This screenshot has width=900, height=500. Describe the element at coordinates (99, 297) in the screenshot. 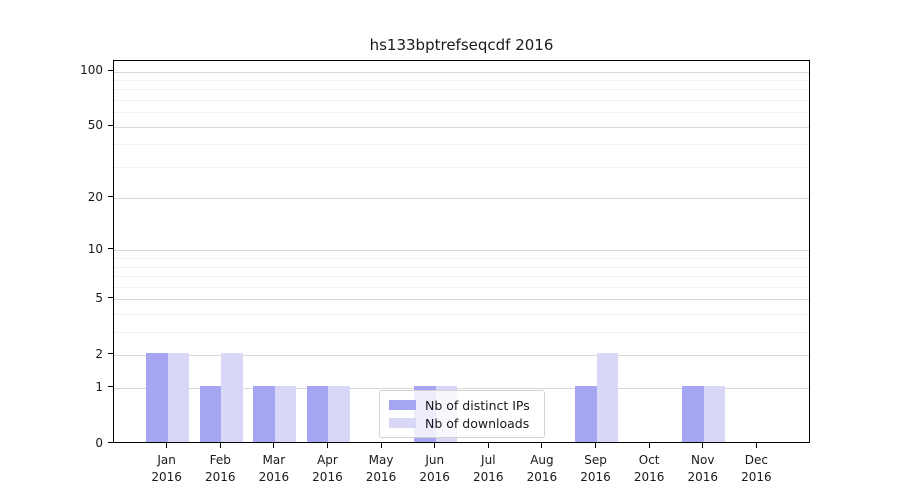

I see `y-tick-label: 5` at that location.